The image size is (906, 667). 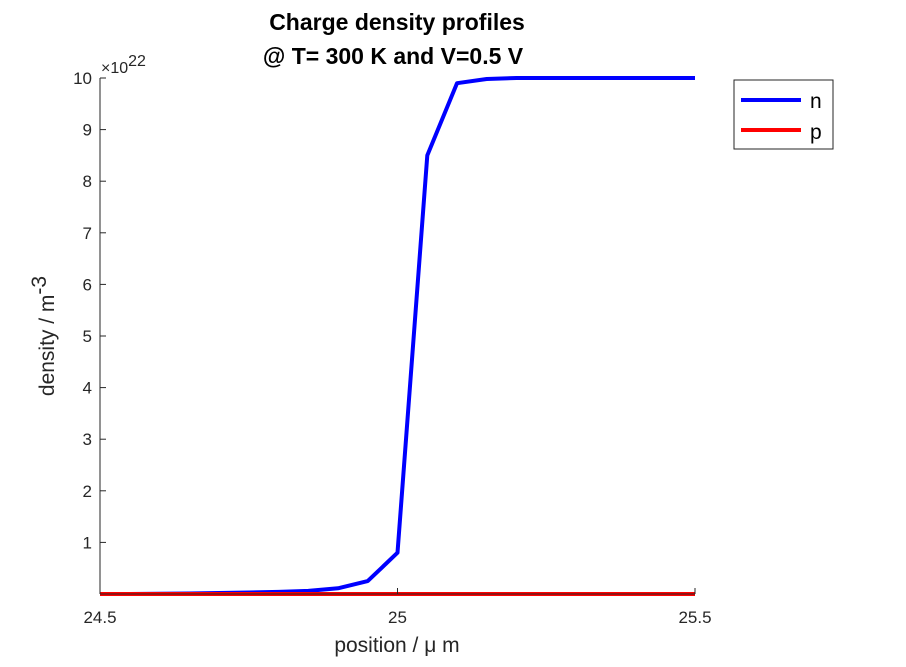 I want to click on chart-title-line-1: Charge density profiles, so click(x=397, y=22).